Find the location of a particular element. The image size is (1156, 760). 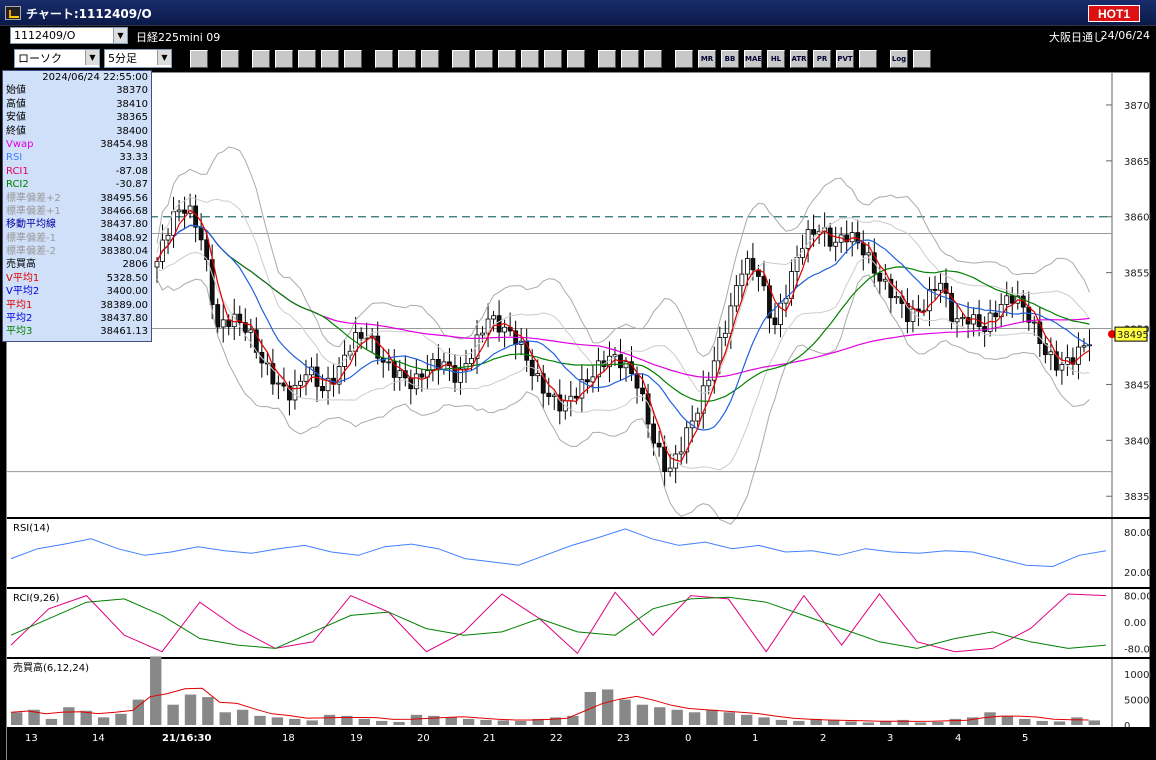

x-axis-label: 13 is located at coordinates (31, 738).